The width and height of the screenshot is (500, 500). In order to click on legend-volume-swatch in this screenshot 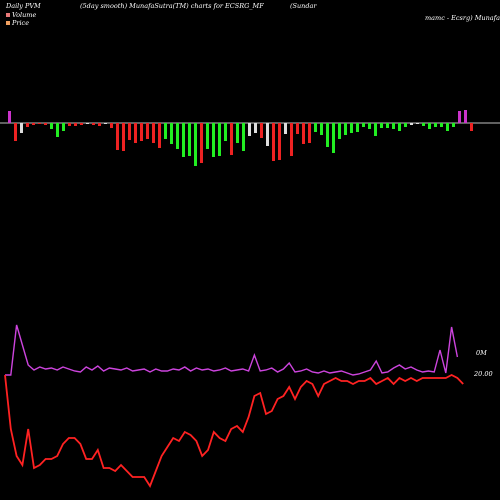, I will do `click(8, 15)`.